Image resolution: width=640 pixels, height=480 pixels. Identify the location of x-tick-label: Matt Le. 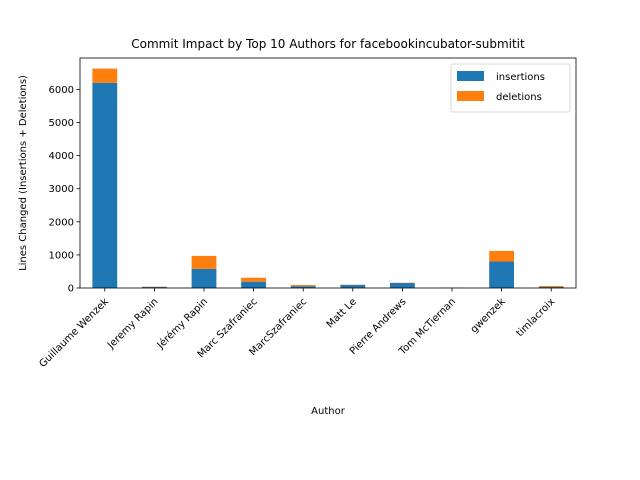
(342, 313).